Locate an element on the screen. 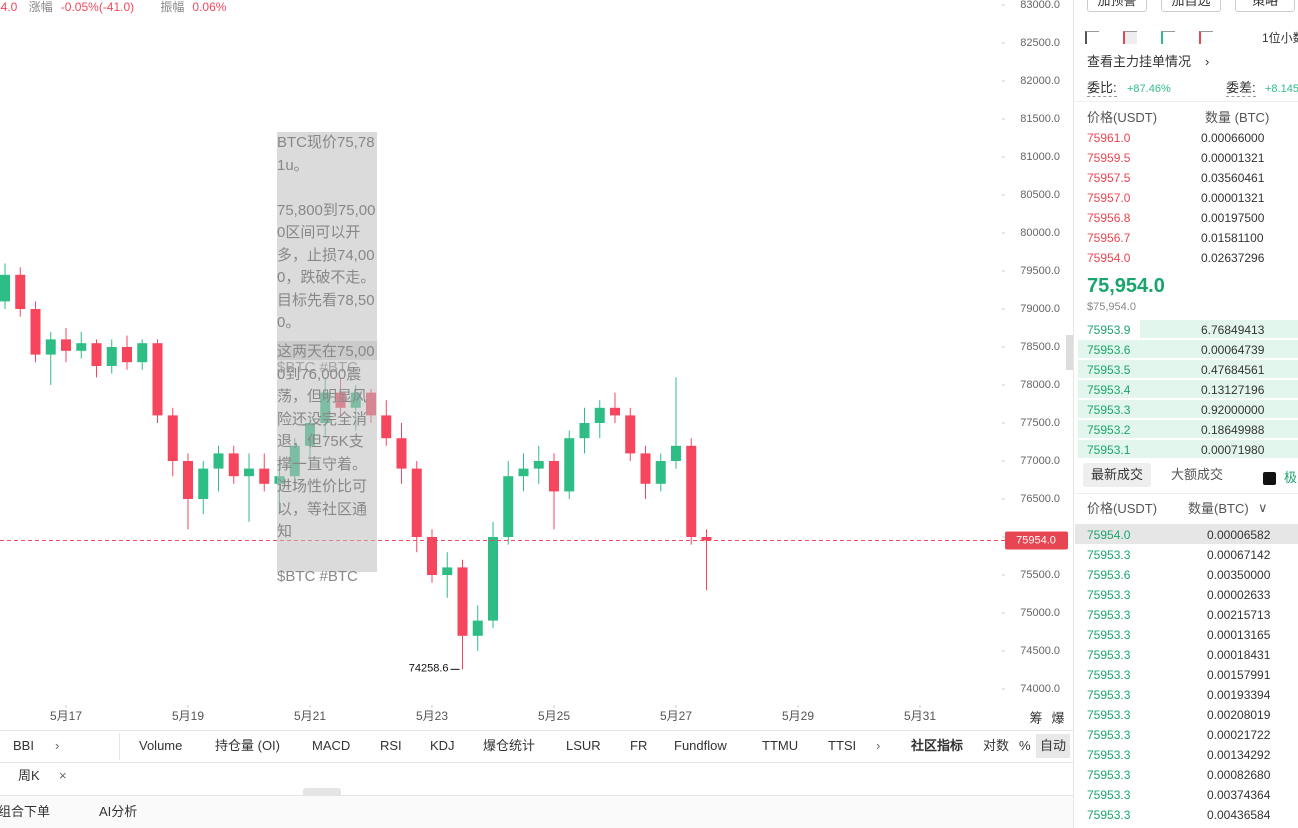  ask-qty: 0.03560461 is located at coordinates (1233, 178).